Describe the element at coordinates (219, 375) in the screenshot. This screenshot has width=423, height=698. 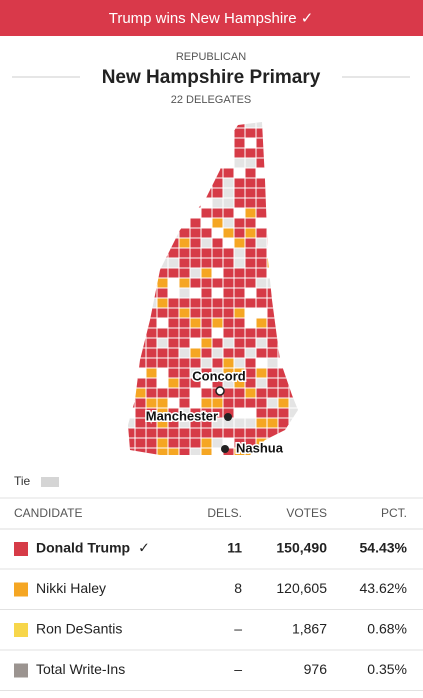
I see `city-label: Concord` at that location.